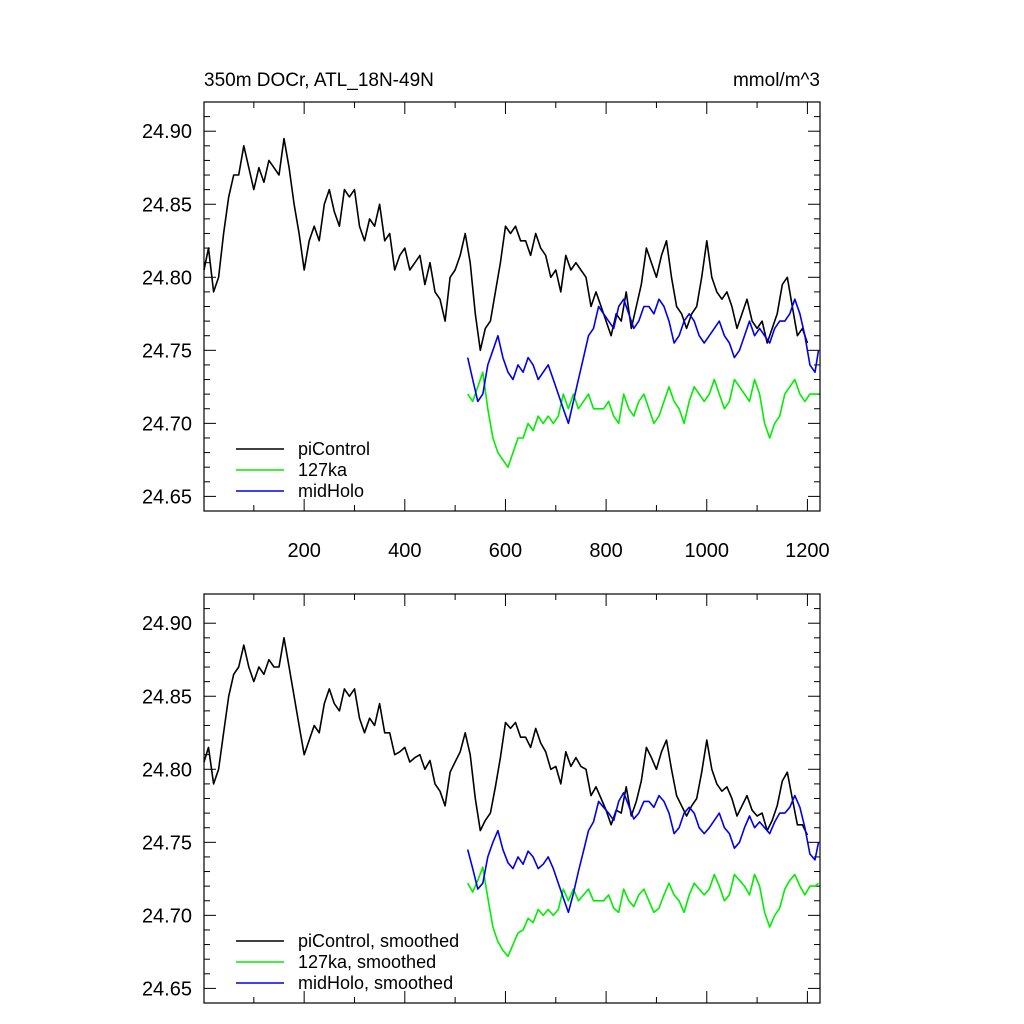 This screenshot has height=1024, width=1024. I want to click on legend-label: piControl, so click(334, 449).